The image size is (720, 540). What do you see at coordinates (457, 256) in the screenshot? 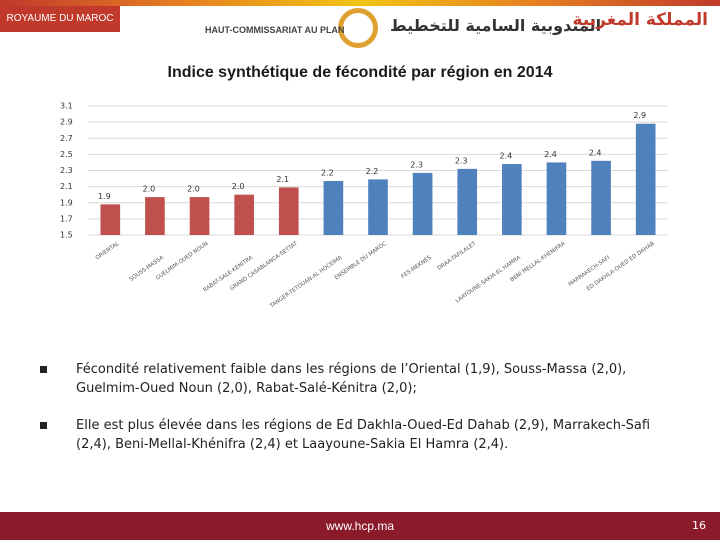
I see `x-tick-label: DRAA-TAFILALET` at bounding box center [457, 256].